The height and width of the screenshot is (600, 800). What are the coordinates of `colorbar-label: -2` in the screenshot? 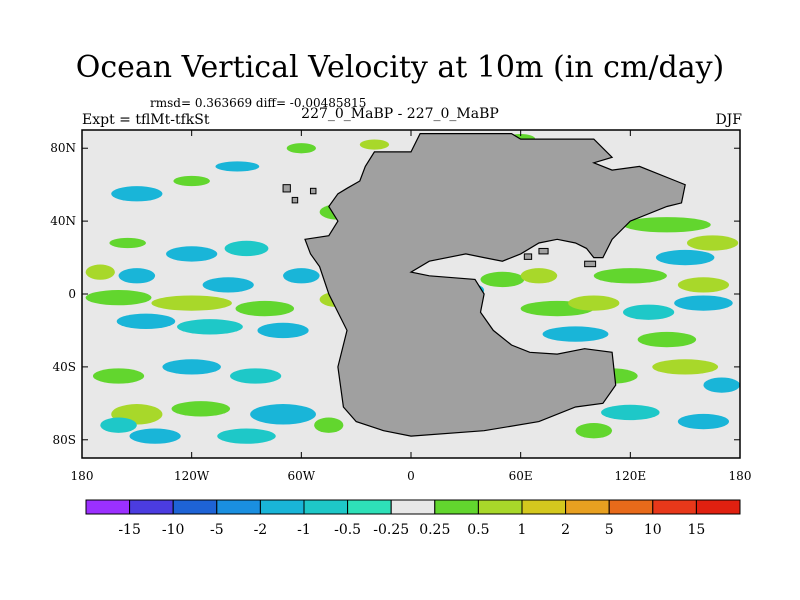 It's located at (261, 530).